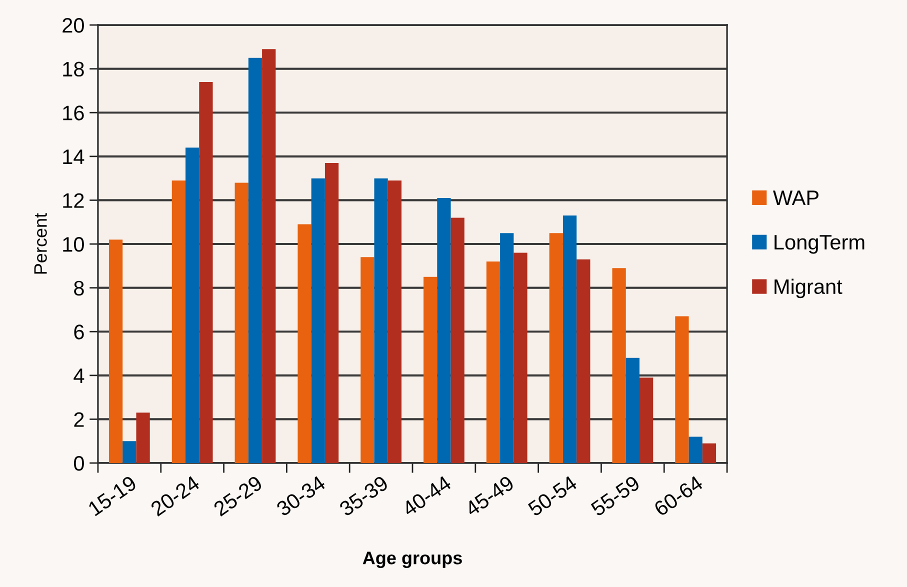 The image size is (907, 587). I want to click on y-tick-label: 2, so click(79, 419).